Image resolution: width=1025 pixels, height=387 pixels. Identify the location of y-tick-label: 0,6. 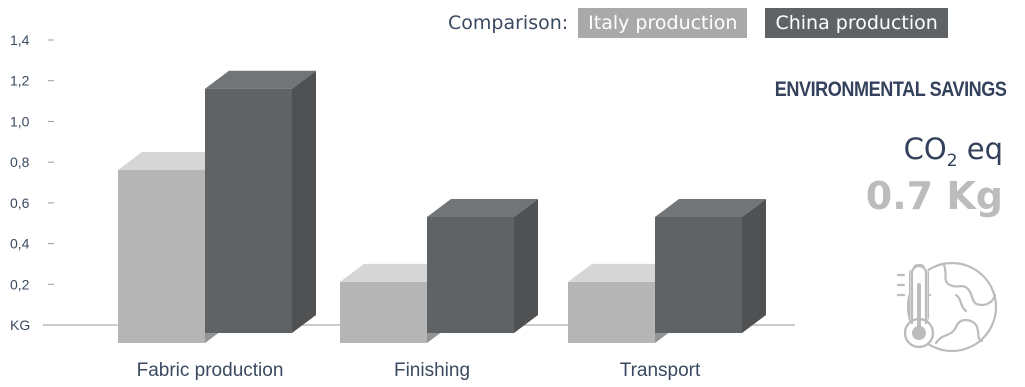
(20, 203).